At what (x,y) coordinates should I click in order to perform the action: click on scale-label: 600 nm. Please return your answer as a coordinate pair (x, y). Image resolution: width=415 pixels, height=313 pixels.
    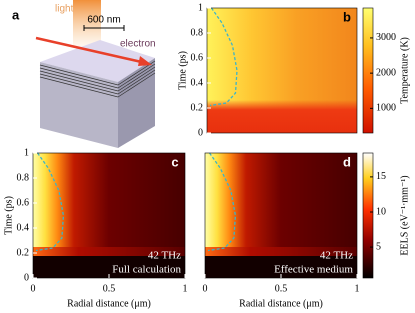
    Looking at the image, I should click on (103, 20).